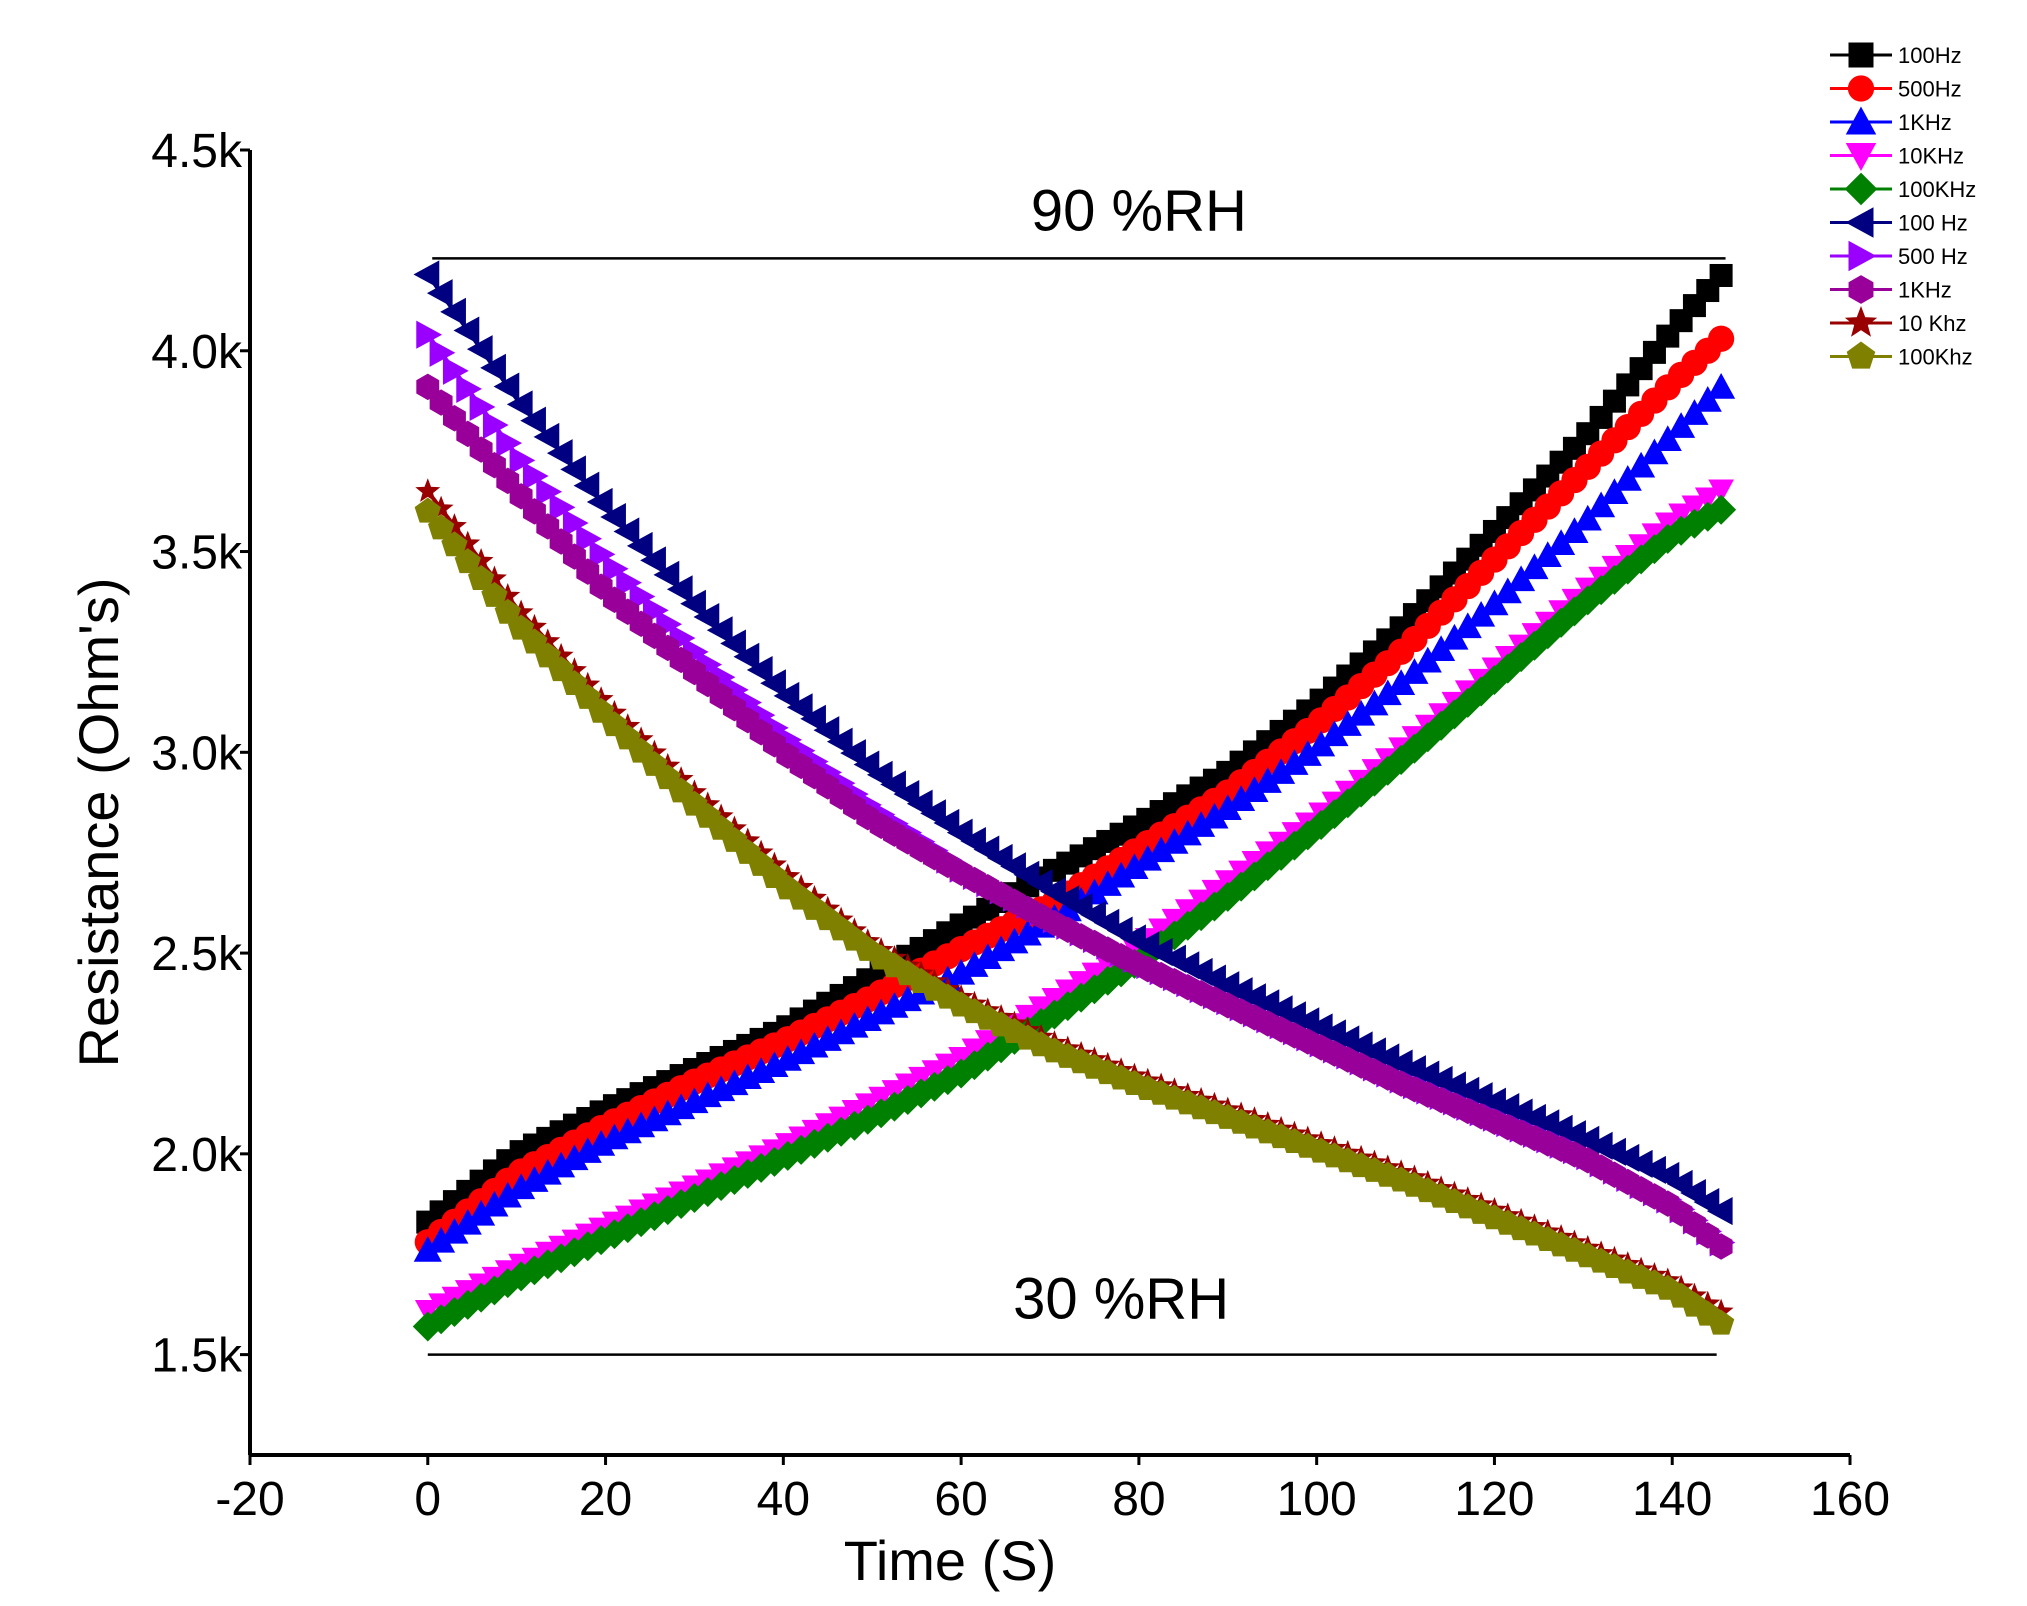  I want to click on x-tick-label: 160, so click(1850, 1499).